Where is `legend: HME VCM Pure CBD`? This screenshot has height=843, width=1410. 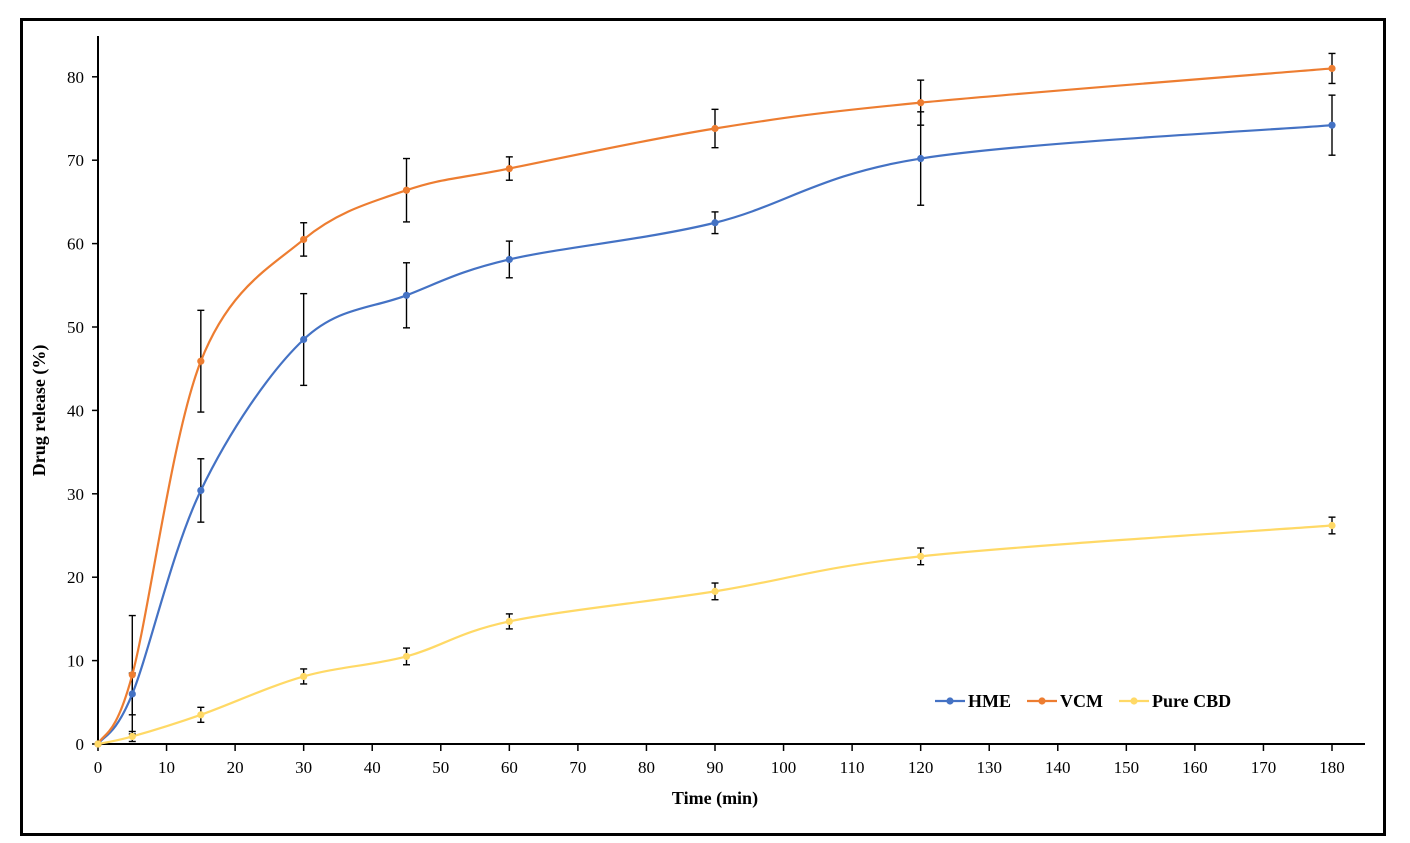
legend: HME VCM Pure CBD is located at coordinates (1083, 701).